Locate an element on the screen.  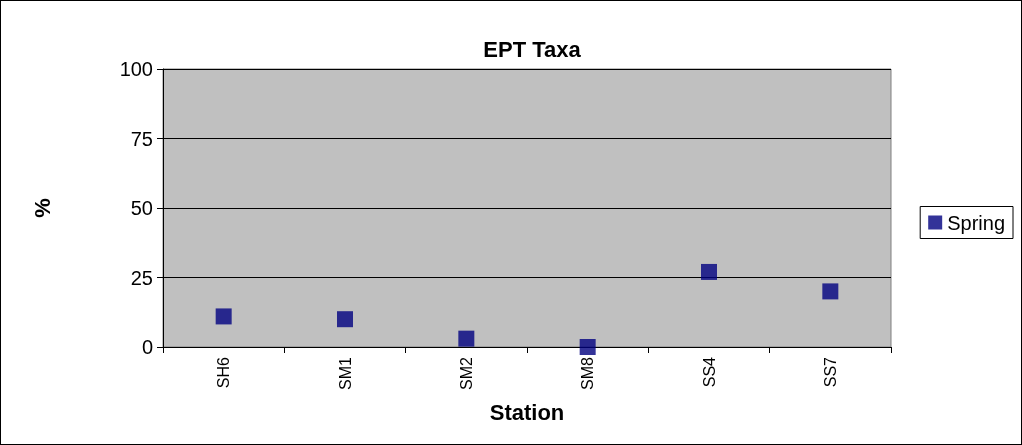
y-tick-label: 25 is located at coordinates (141, 277).